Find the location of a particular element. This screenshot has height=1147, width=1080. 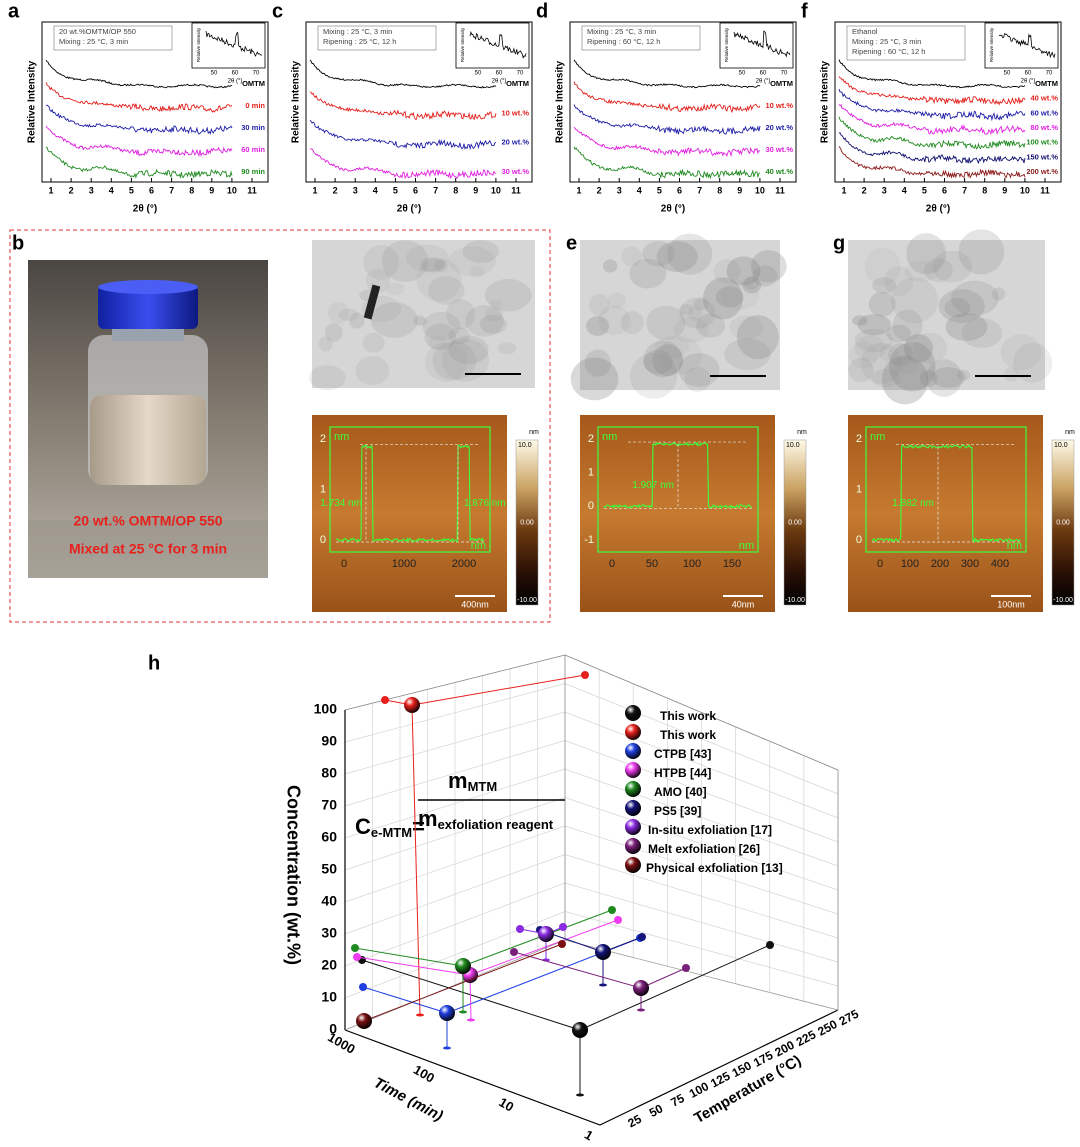

legend-text: Ethanol is located at coordinates (865, 31).